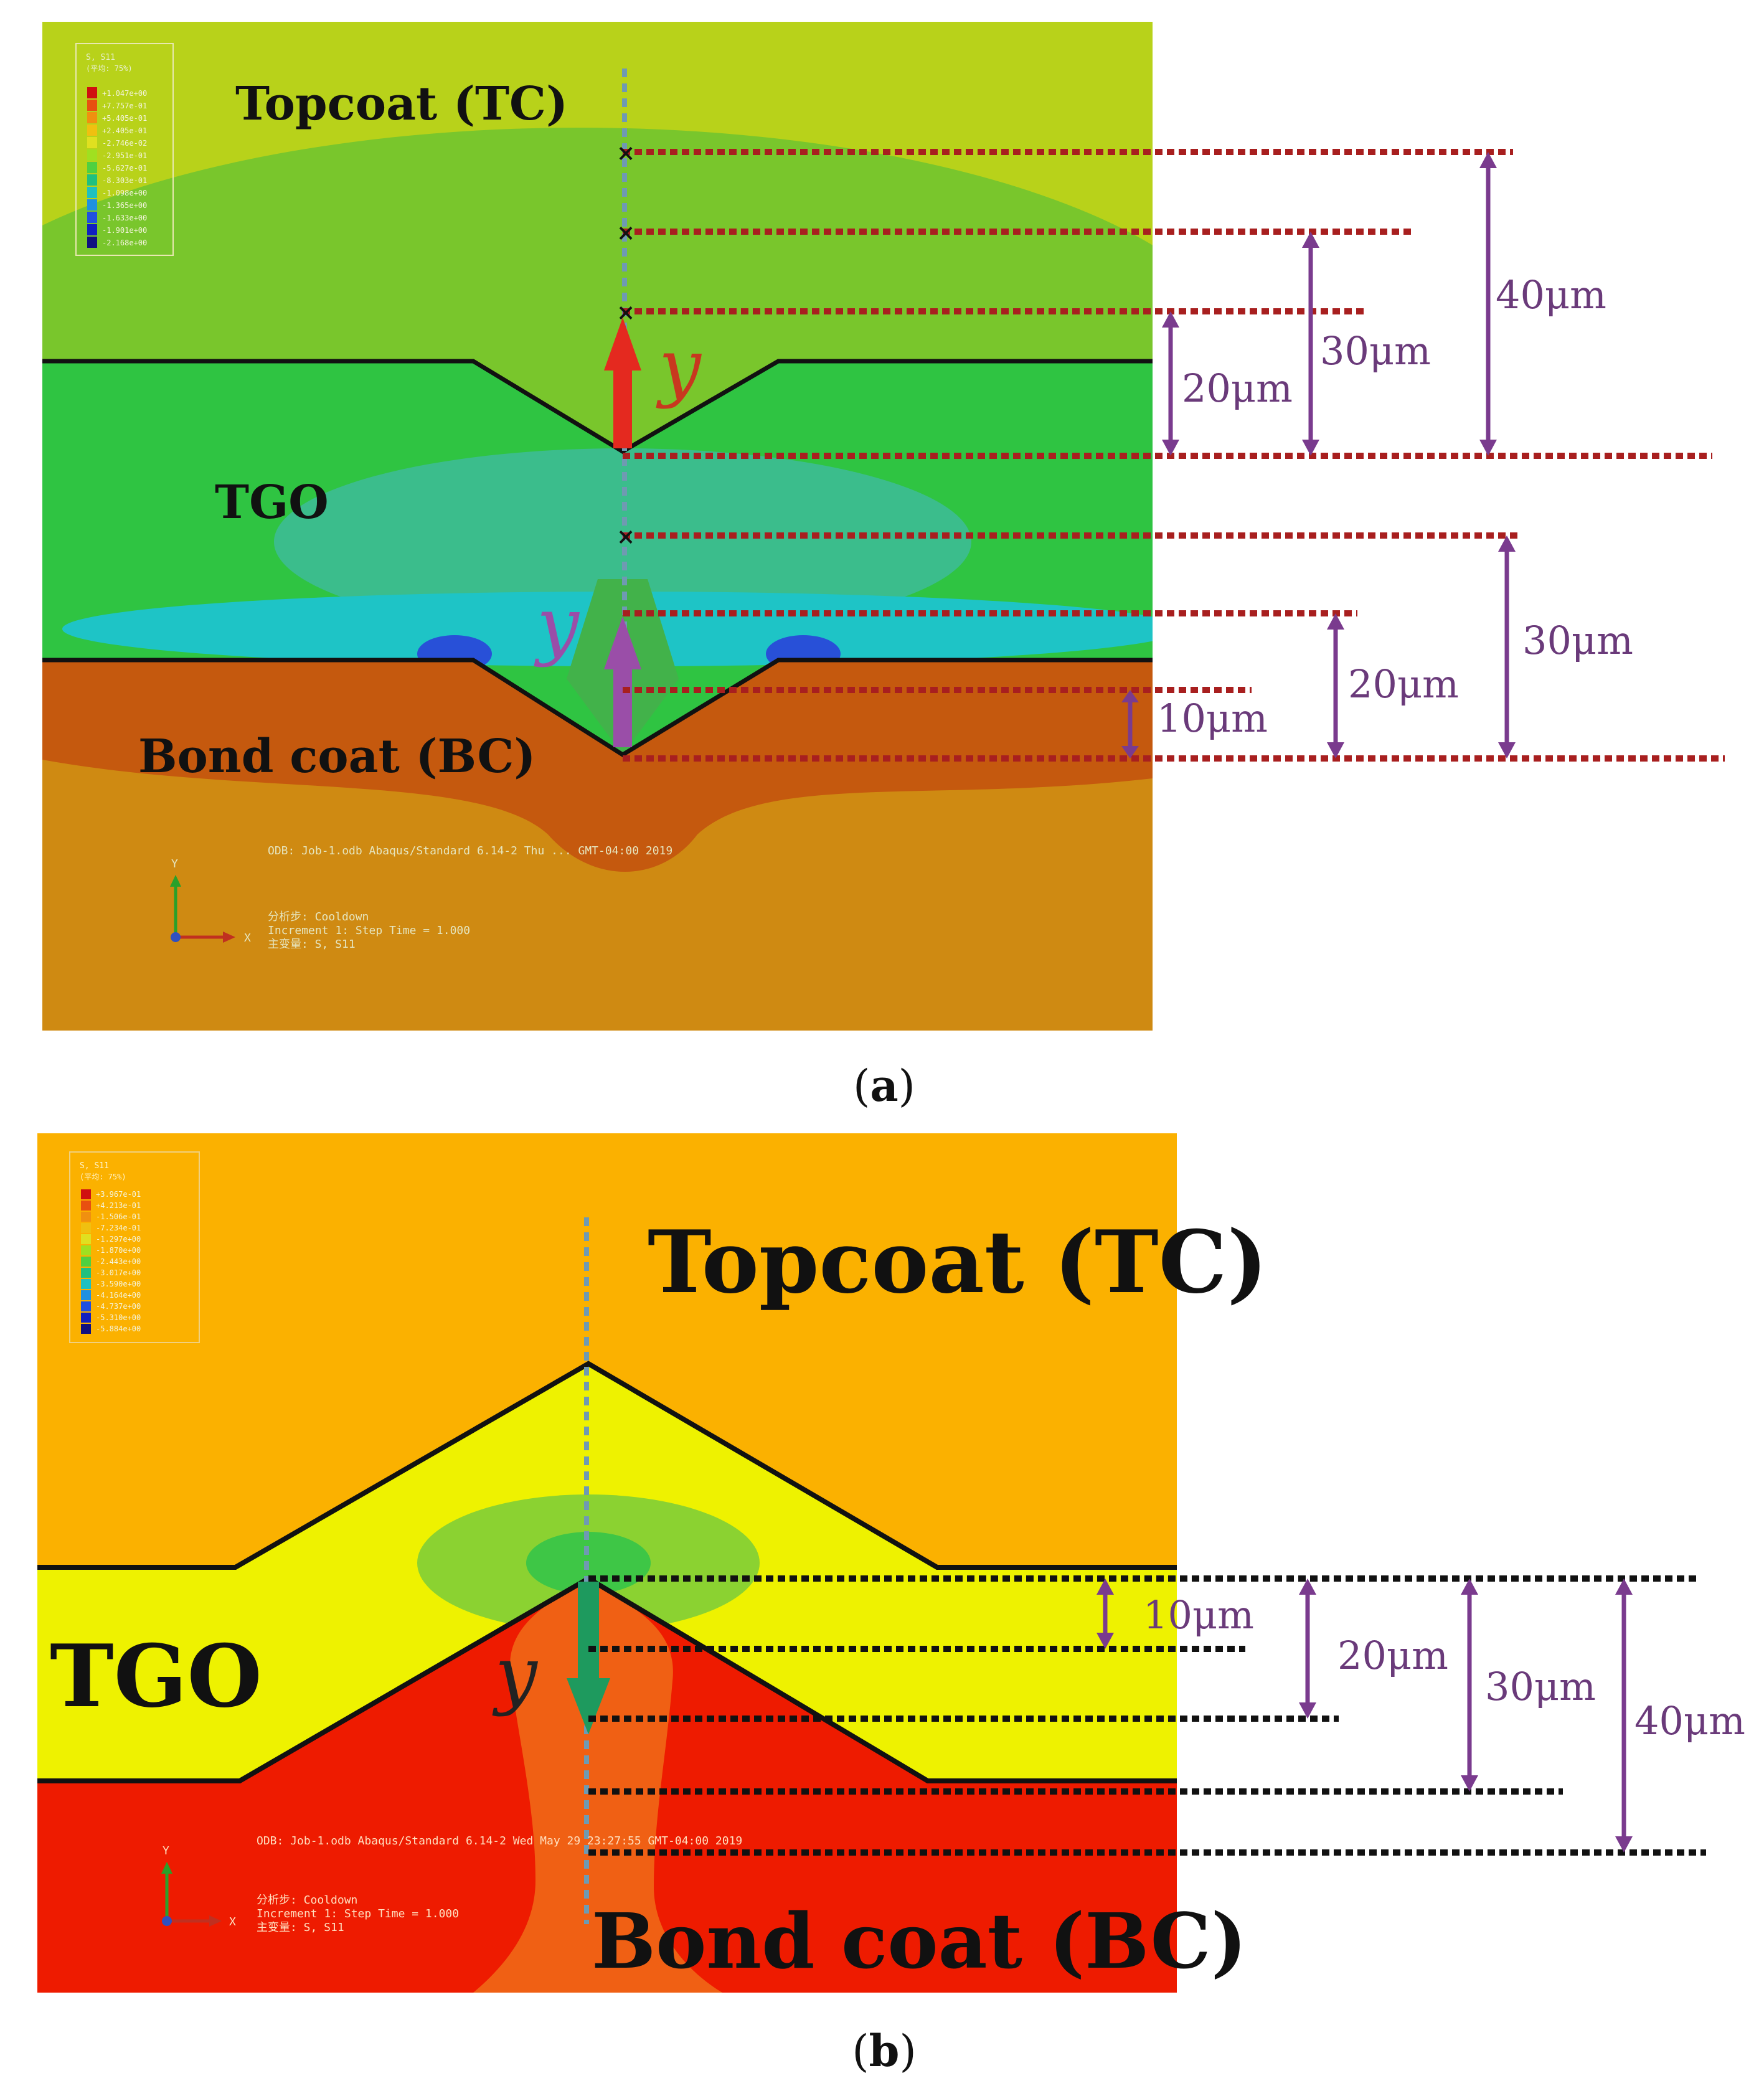 The width and height of the screenshot is (1764, 2091). Describe the element at coordinates (119, 1217) in the screenshot. I see `legend-value: -1.506e-01` at that location.